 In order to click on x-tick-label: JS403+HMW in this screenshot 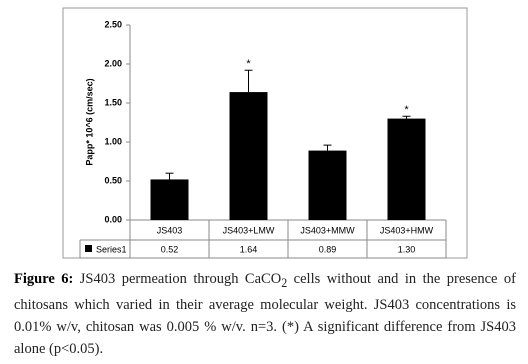, I will do `click(407, 230)`.